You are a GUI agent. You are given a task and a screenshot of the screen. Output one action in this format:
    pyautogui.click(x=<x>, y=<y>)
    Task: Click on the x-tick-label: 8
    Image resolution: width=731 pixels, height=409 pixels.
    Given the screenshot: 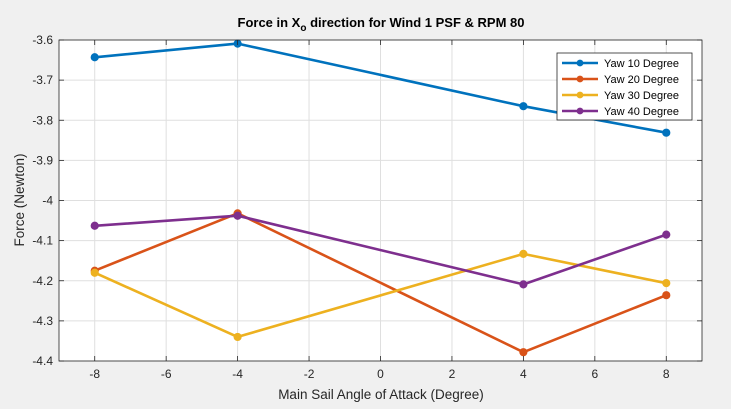 What is the action you would take?
    pyautogui.click(x=666, y=374)
    